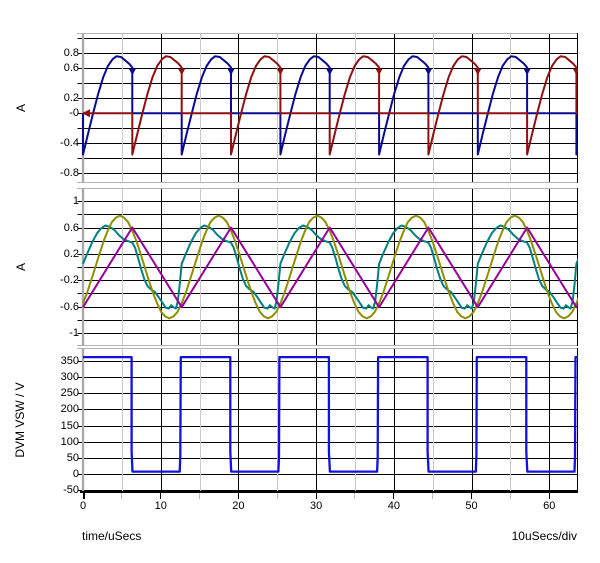  What do you see at coordinates (69, 441) in the screenshot?
I see `bottom-ytick-label: 100` at bounding box center [69, 441].